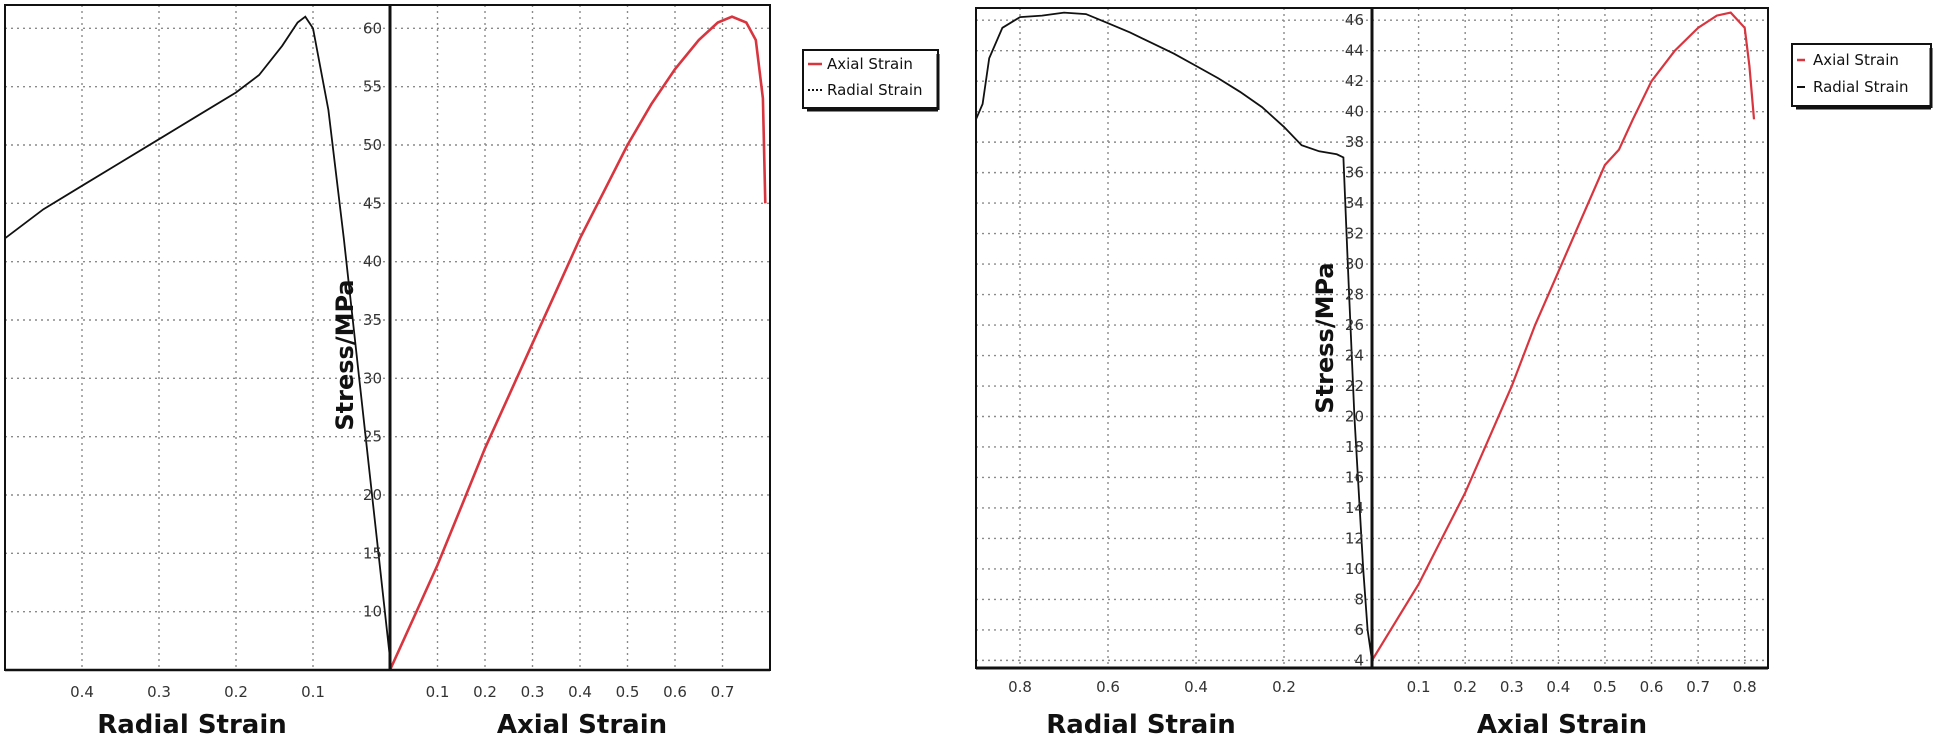  What do you see at coordinates (1354, 203) in the screenshot?
I see `y-tick-label: 34` at bounding box center [1354, 203].